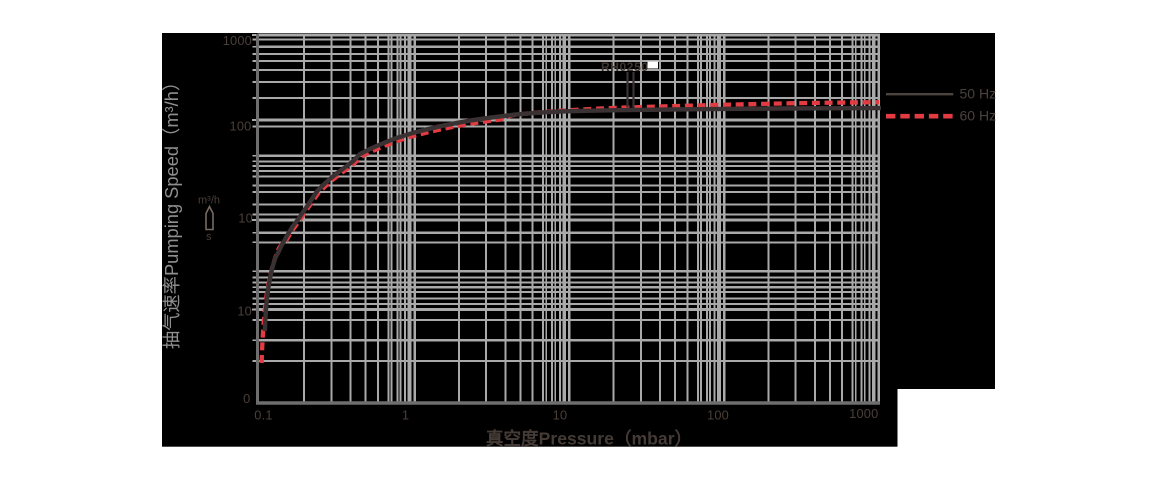  Describe the element at coordinates (171, 211) in the screenshot. I see `svg-text: 抽气速率Pumping Speed（m³/h）` at that location.